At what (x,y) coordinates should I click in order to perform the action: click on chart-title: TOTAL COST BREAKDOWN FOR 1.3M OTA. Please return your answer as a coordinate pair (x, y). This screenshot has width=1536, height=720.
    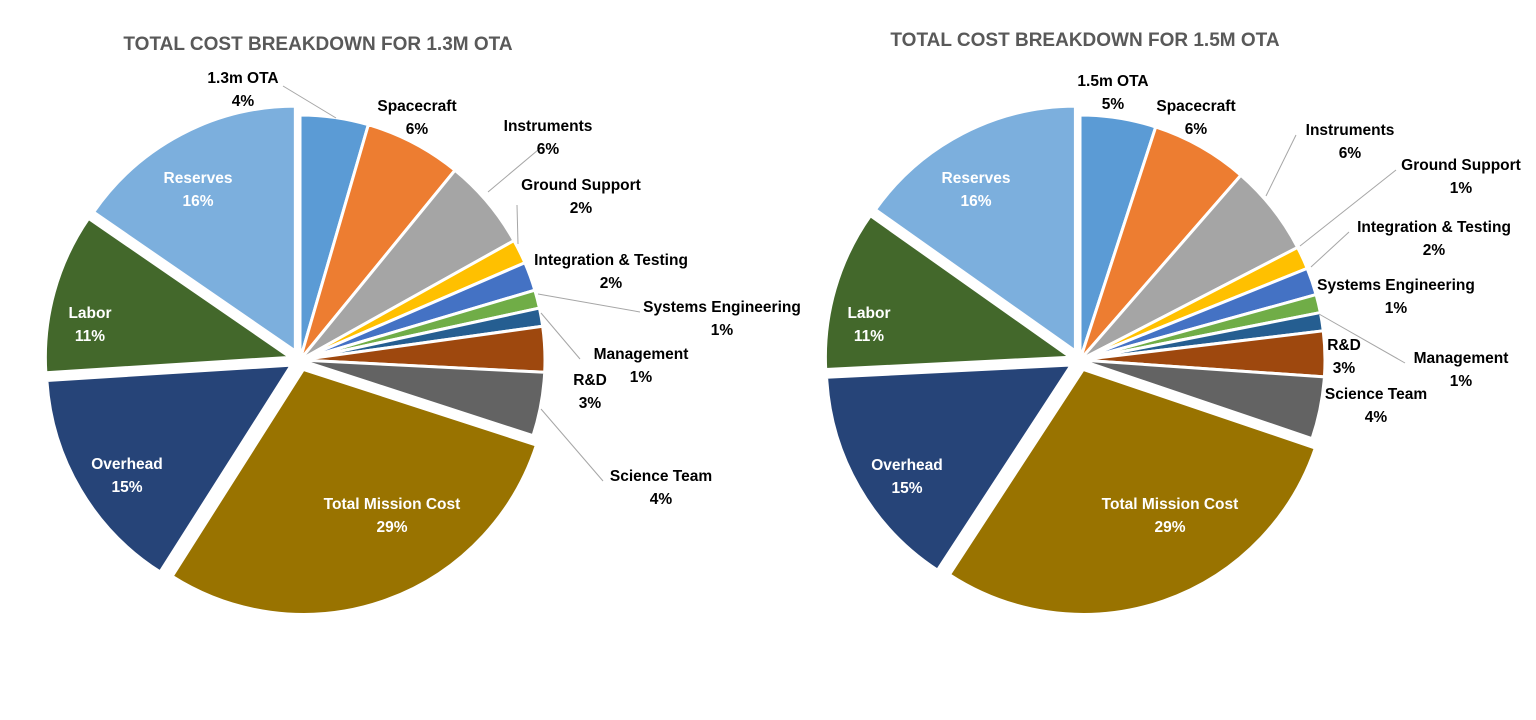
    Looking at the image, I should click on (317, 44).